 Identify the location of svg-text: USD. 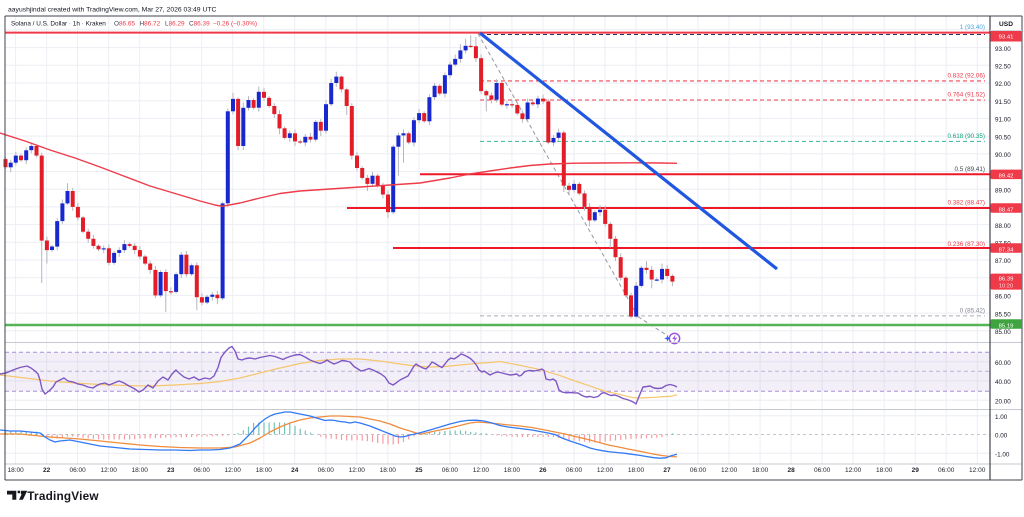
(1006, 24).